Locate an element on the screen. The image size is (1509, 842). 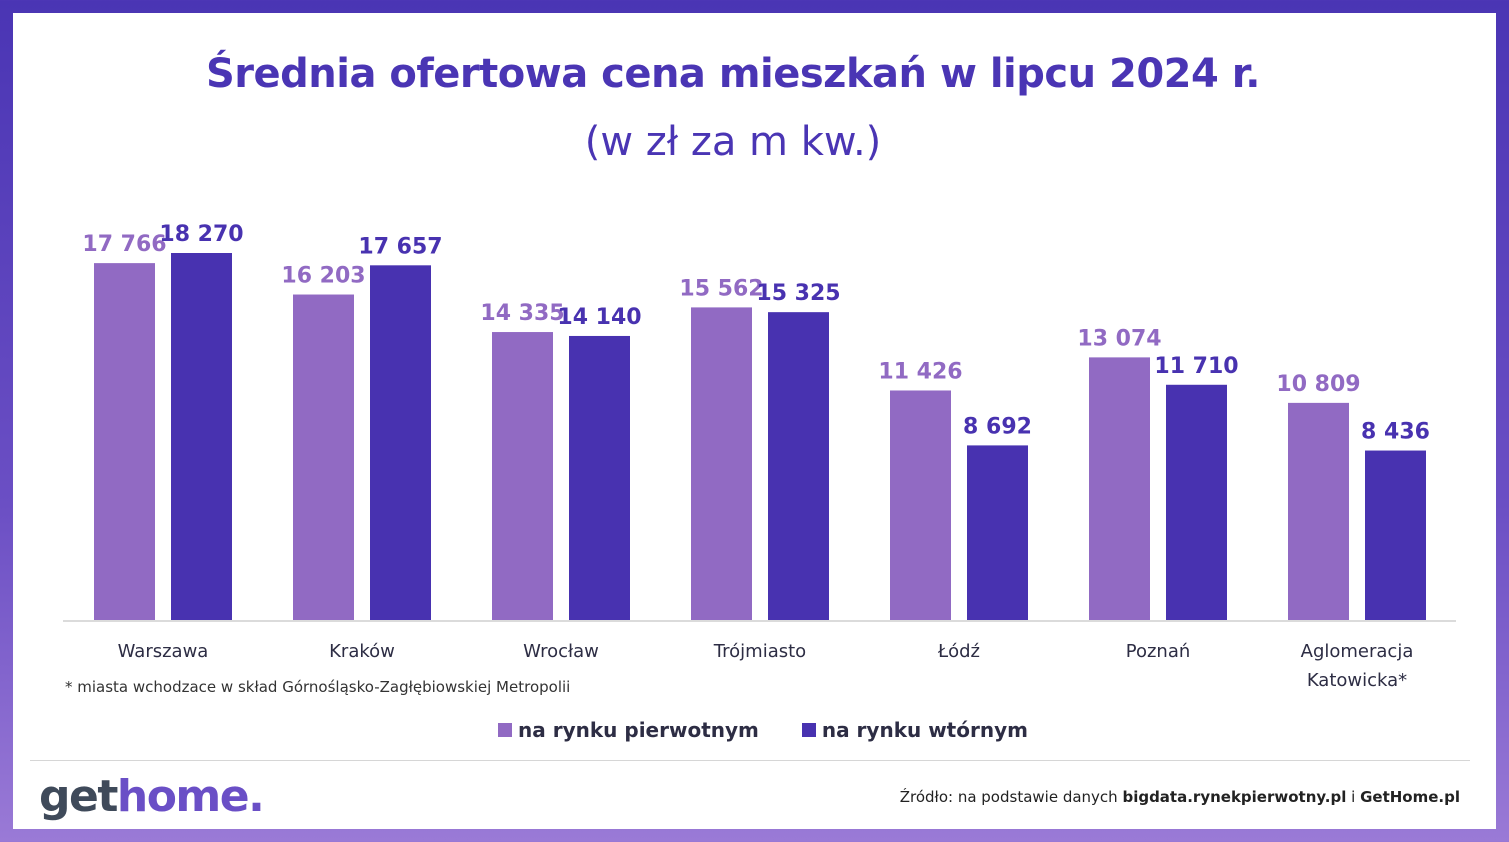
data-label-primary: 16 203 is located at coordinates (323, 276).